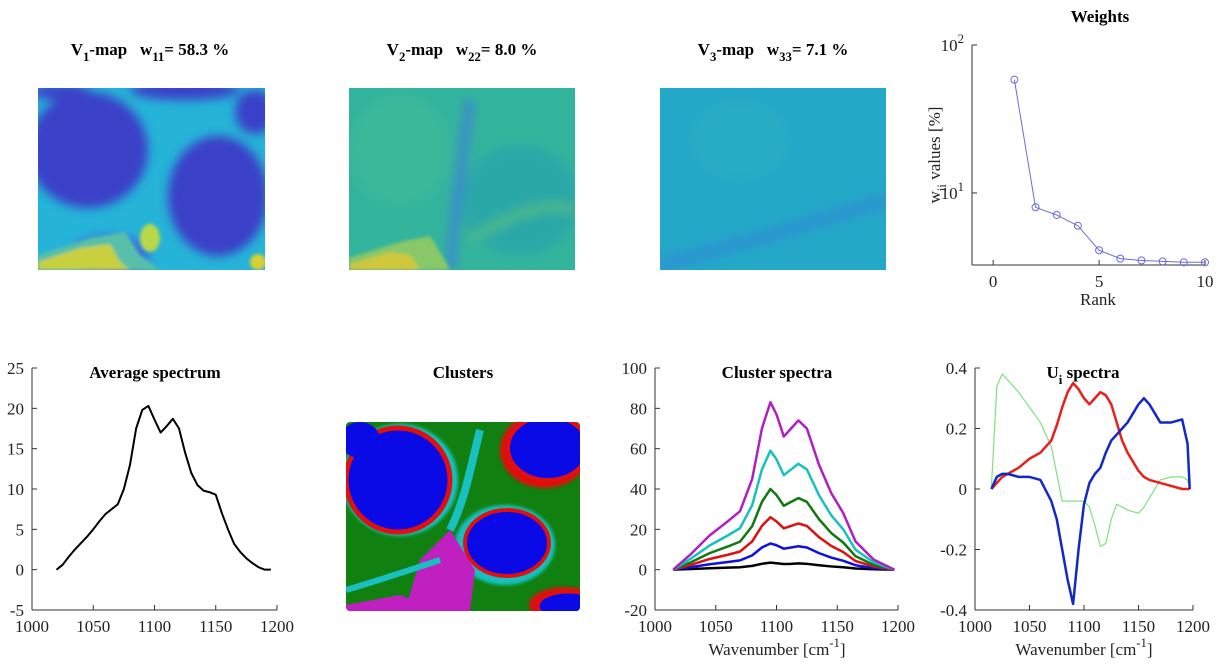 This screenshot has height=665, width=1229. What do you see at coordinates (820, 49) in the screenshot?
I see `chart-title-part: = 7.1 %` at bounding box center [820, 49].